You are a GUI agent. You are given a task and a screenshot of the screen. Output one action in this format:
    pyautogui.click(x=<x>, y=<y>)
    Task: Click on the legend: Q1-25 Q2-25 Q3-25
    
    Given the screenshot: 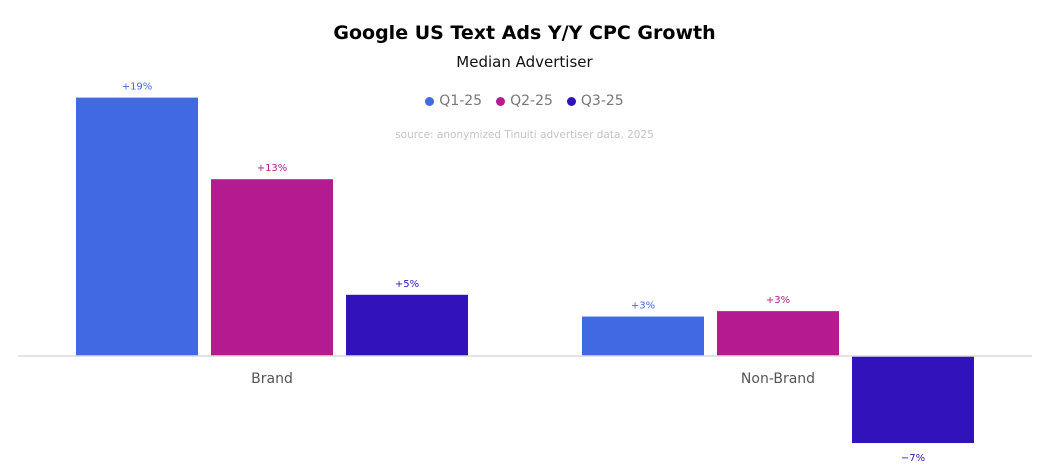 What is the action you would take?
    pyautogui.click(x=524, y=101)
    